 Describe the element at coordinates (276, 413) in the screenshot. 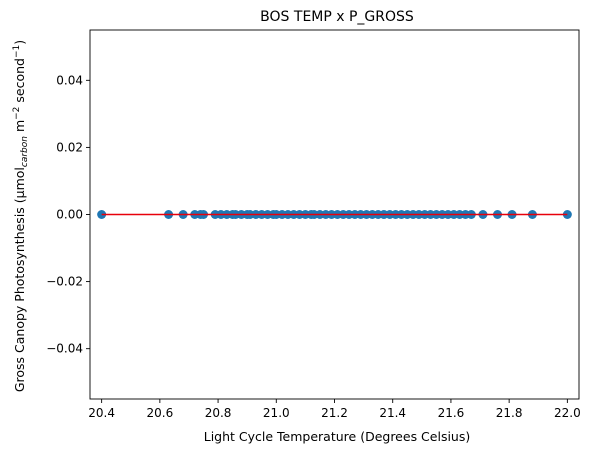

I see `x-tick-label: 21.0` at that location.